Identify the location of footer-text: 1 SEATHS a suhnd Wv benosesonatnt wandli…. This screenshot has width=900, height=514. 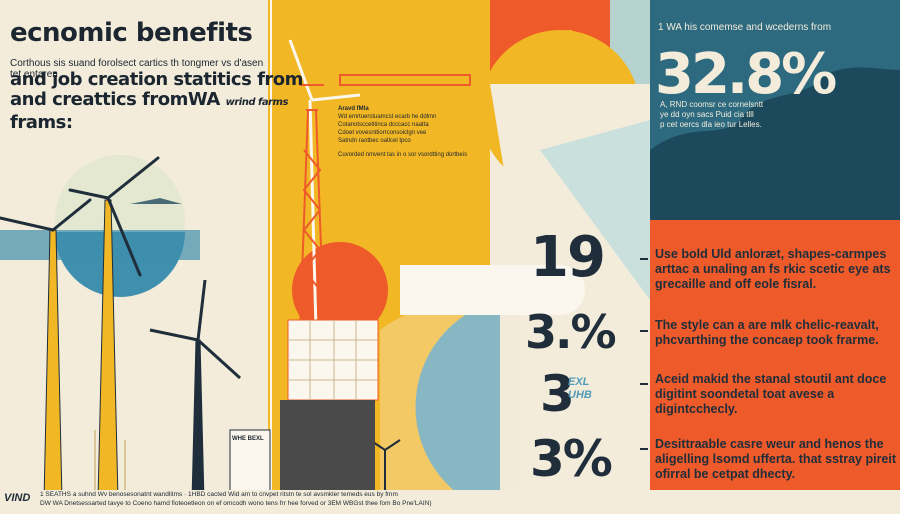
(385, 499).